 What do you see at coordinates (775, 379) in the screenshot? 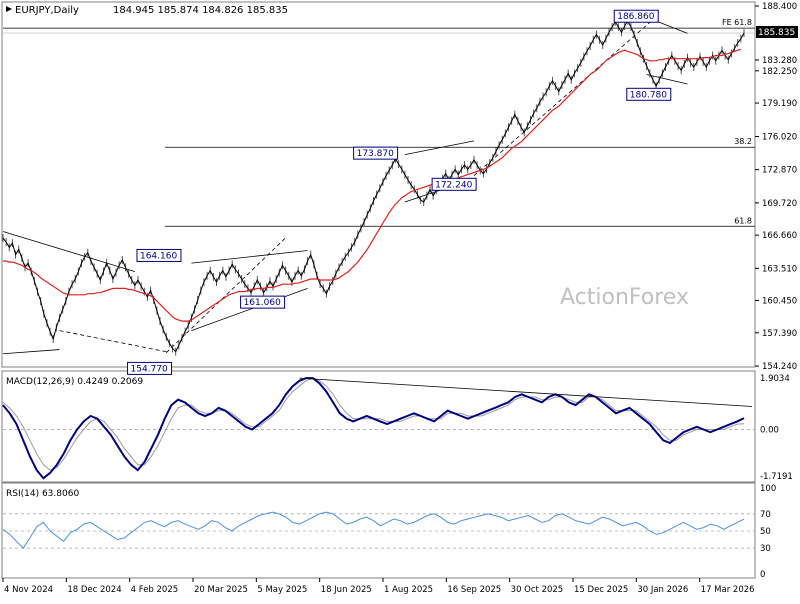
I see `macd-tick-label: 1.9034` at bounding box center [775, 379].